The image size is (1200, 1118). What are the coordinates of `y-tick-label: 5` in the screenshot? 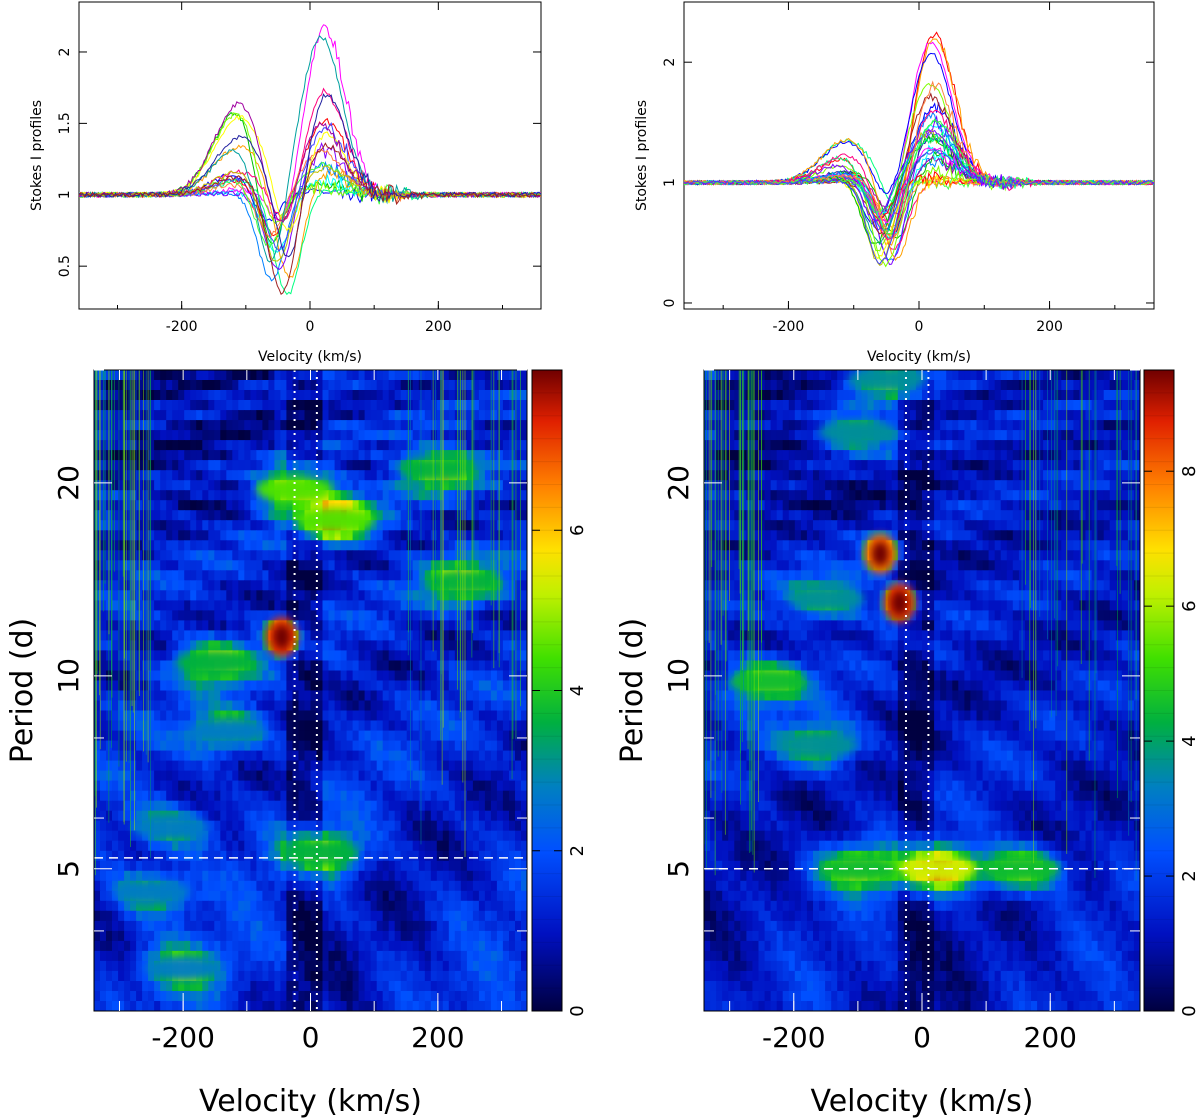 It's located at (68, 869).